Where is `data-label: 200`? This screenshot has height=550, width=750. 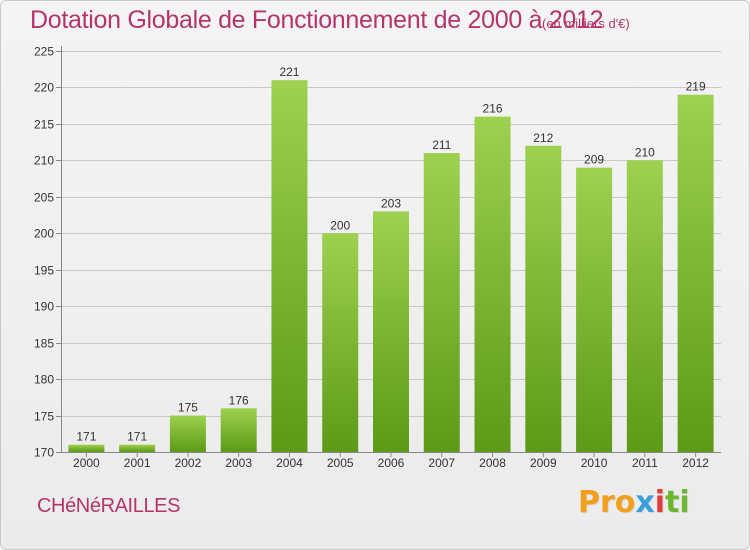 data-label: 200 is located at coordinates (340, 225).